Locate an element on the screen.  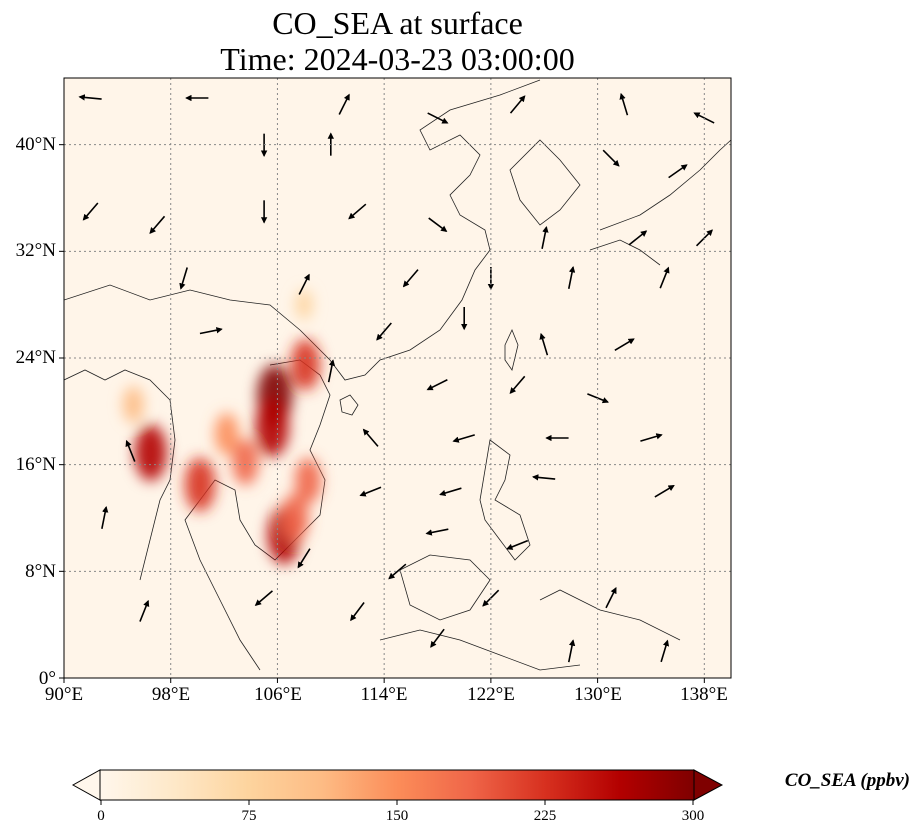
x-tick-label: 114°E is located at coordinates (384, 694).